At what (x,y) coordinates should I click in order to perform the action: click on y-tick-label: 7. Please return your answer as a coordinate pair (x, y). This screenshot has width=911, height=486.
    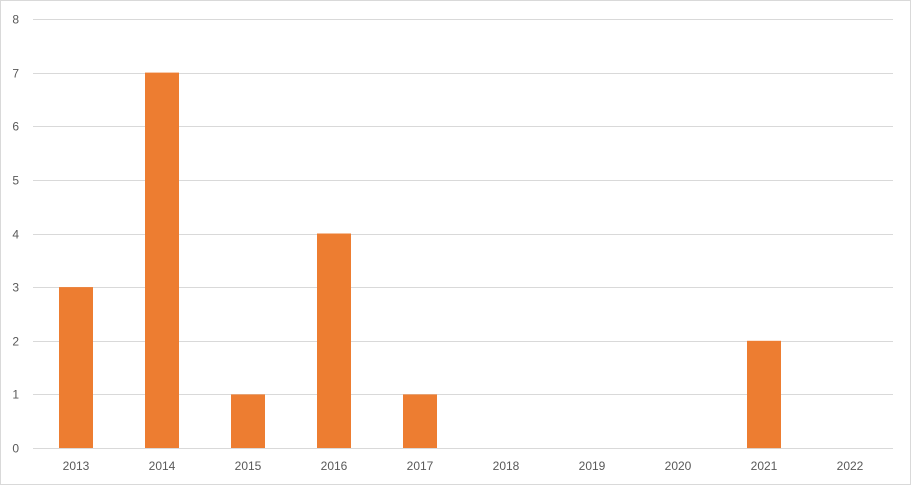
    Looking at the image, I should click on (15, 74).